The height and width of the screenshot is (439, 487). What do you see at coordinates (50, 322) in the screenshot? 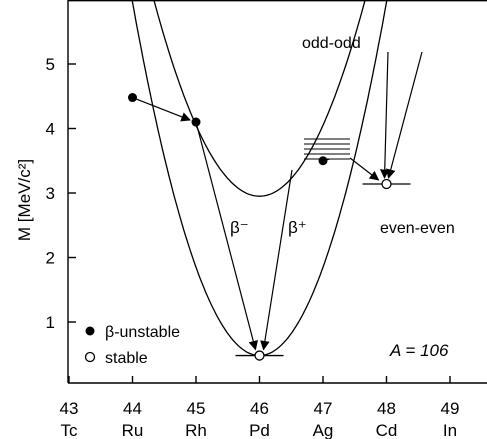
I see `y-tick-label: 1` at bounding box center [50, 322].